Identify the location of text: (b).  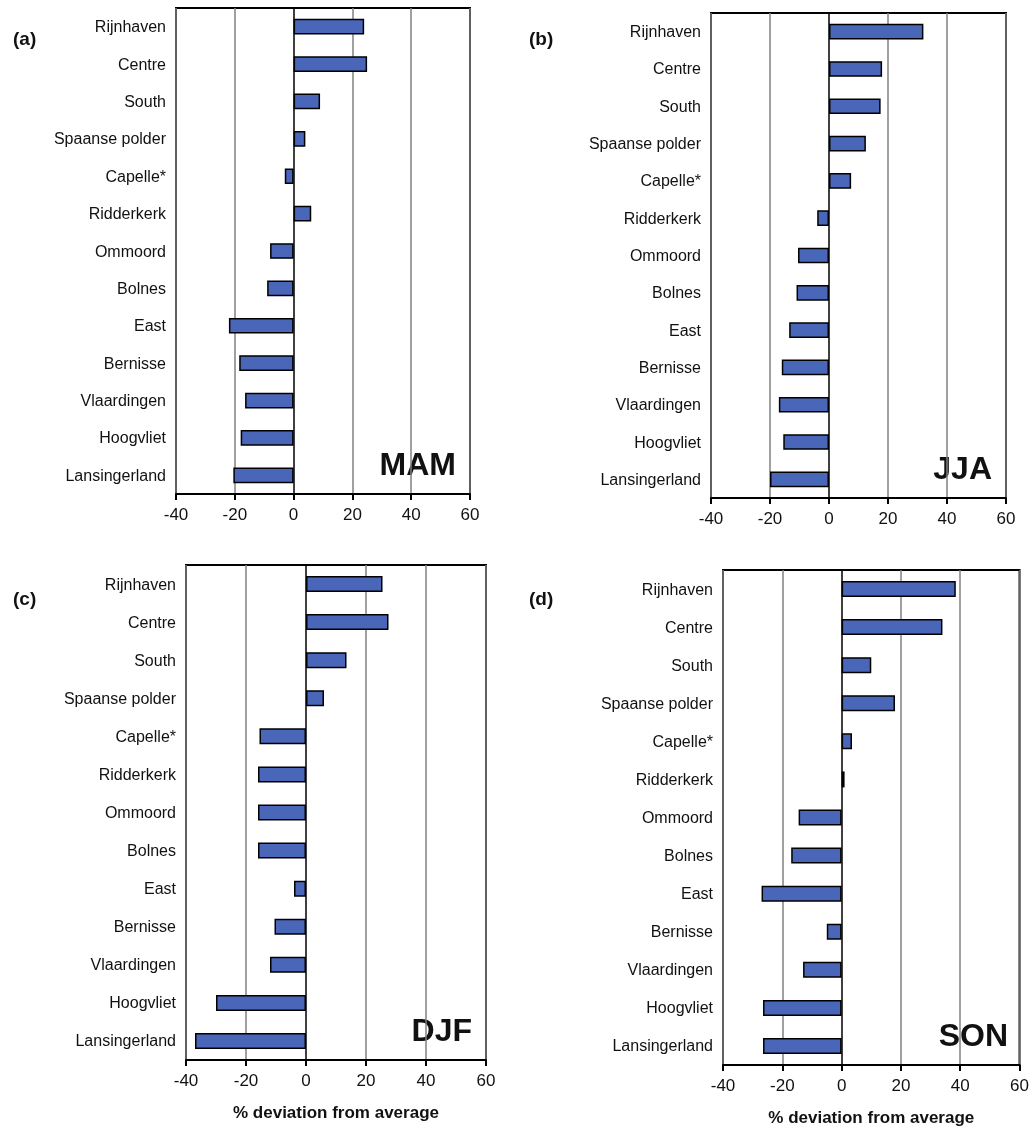
(541, 38).